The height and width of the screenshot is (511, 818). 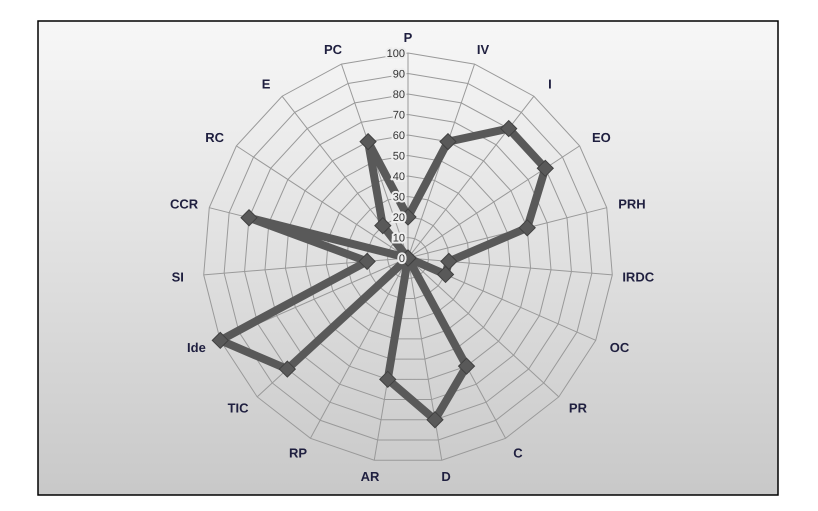 What do you see at coordinates (446, 476) in the screenshot?
I see `spoke-label: D` at bounding box center [446, 476].